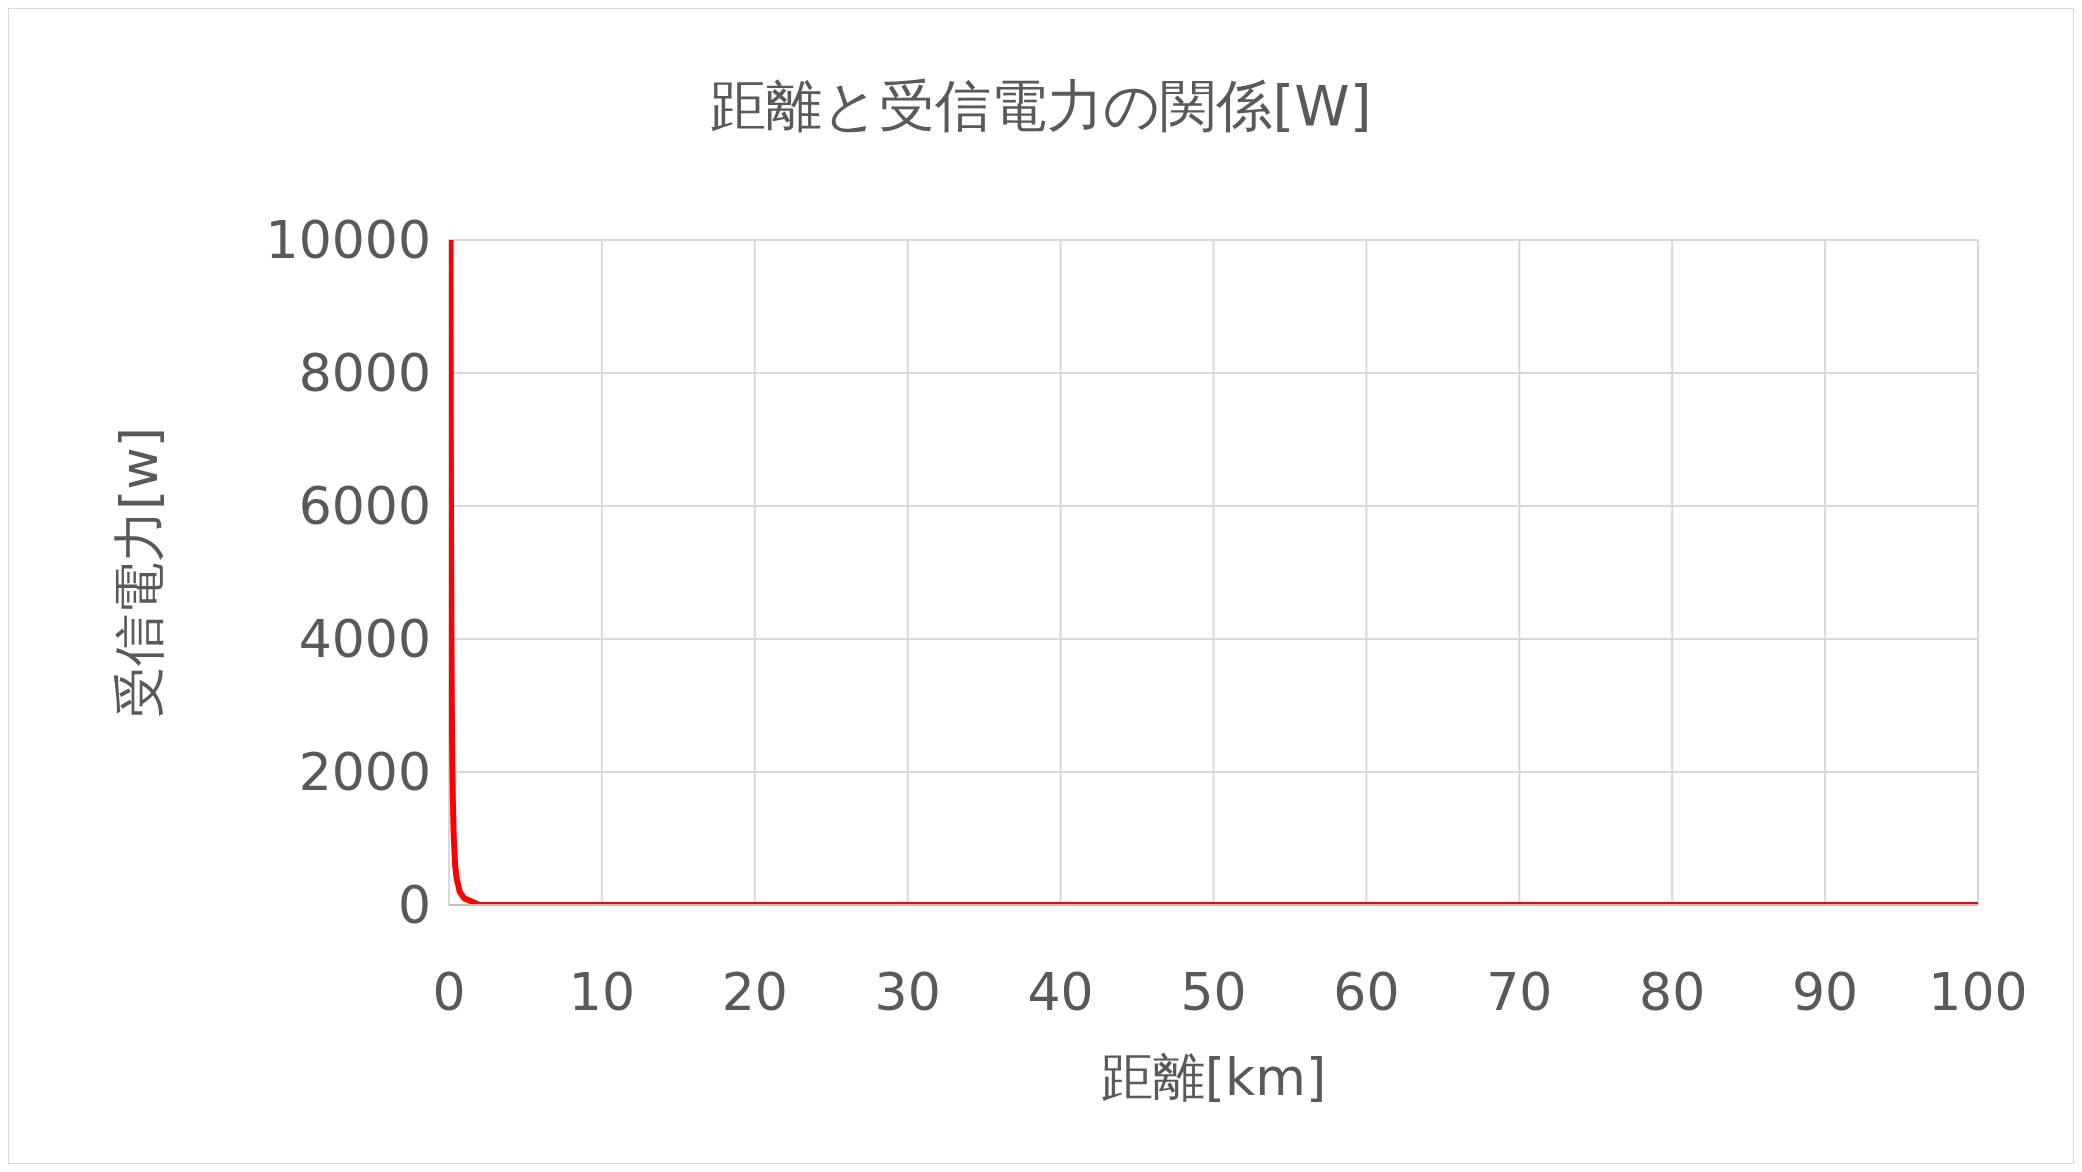  Describe the element at coordinates (364, 639) in the screenshot. I see `y-tick-label: 4000` at that location.